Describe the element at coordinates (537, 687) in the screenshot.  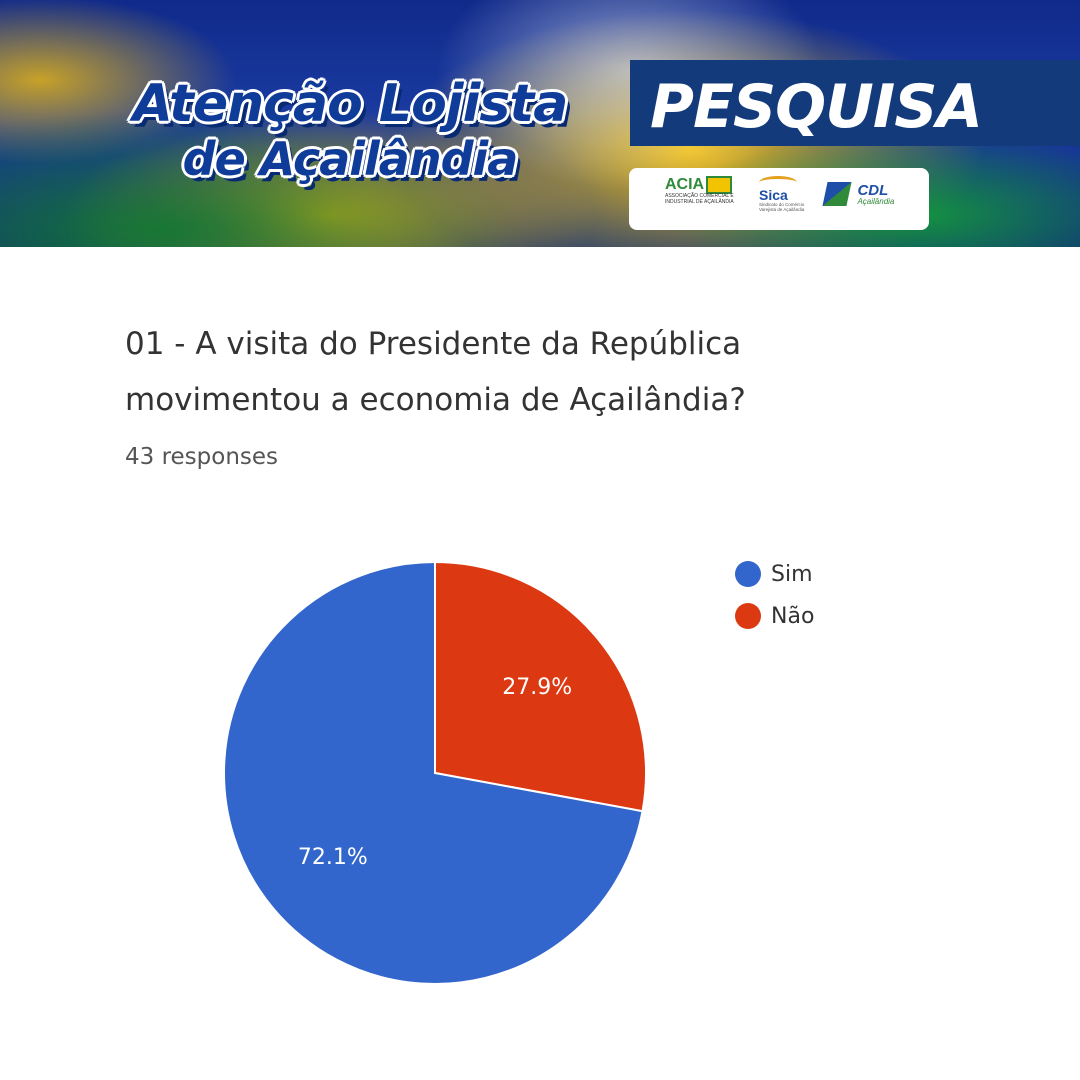
I see `pie-slice-label-0: 27.9%` at that location.